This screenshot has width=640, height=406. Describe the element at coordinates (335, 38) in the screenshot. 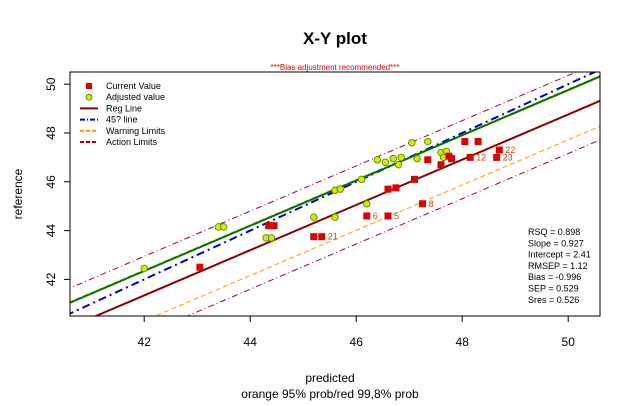

I see `chart-title: X-Y plot` at that location.